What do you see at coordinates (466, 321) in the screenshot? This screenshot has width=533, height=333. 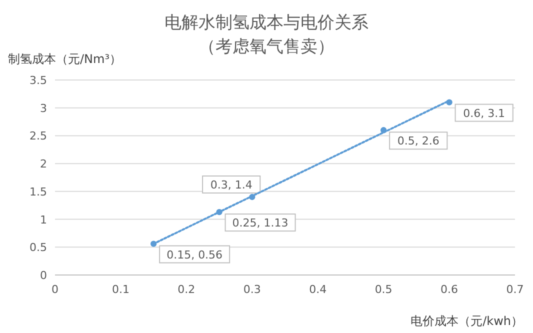 I see `x-axis-title: 电价成本（元/kwh）` at bounding box center [466, 321].